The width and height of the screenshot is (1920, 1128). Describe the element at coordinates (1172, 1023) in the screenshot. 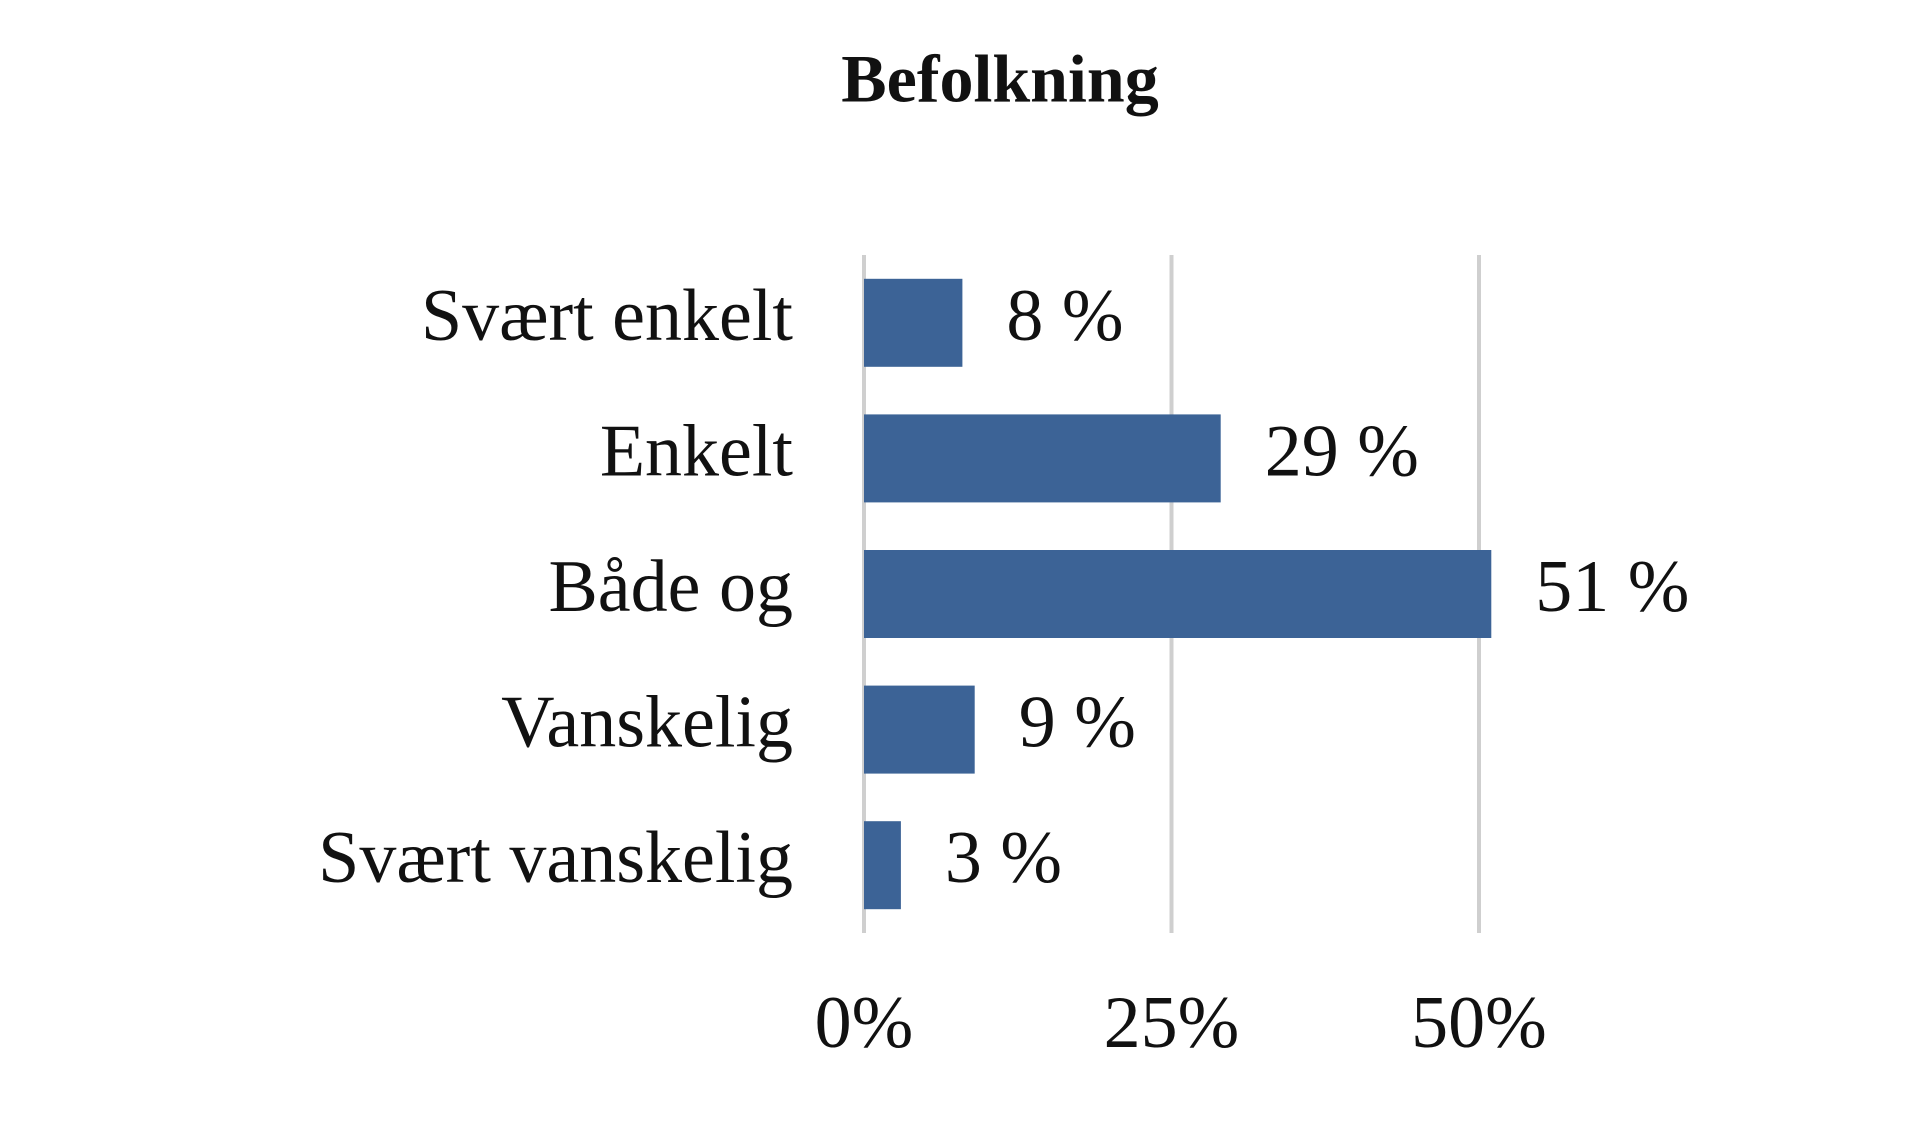

I see `x-tick-label: 25%` at that location.